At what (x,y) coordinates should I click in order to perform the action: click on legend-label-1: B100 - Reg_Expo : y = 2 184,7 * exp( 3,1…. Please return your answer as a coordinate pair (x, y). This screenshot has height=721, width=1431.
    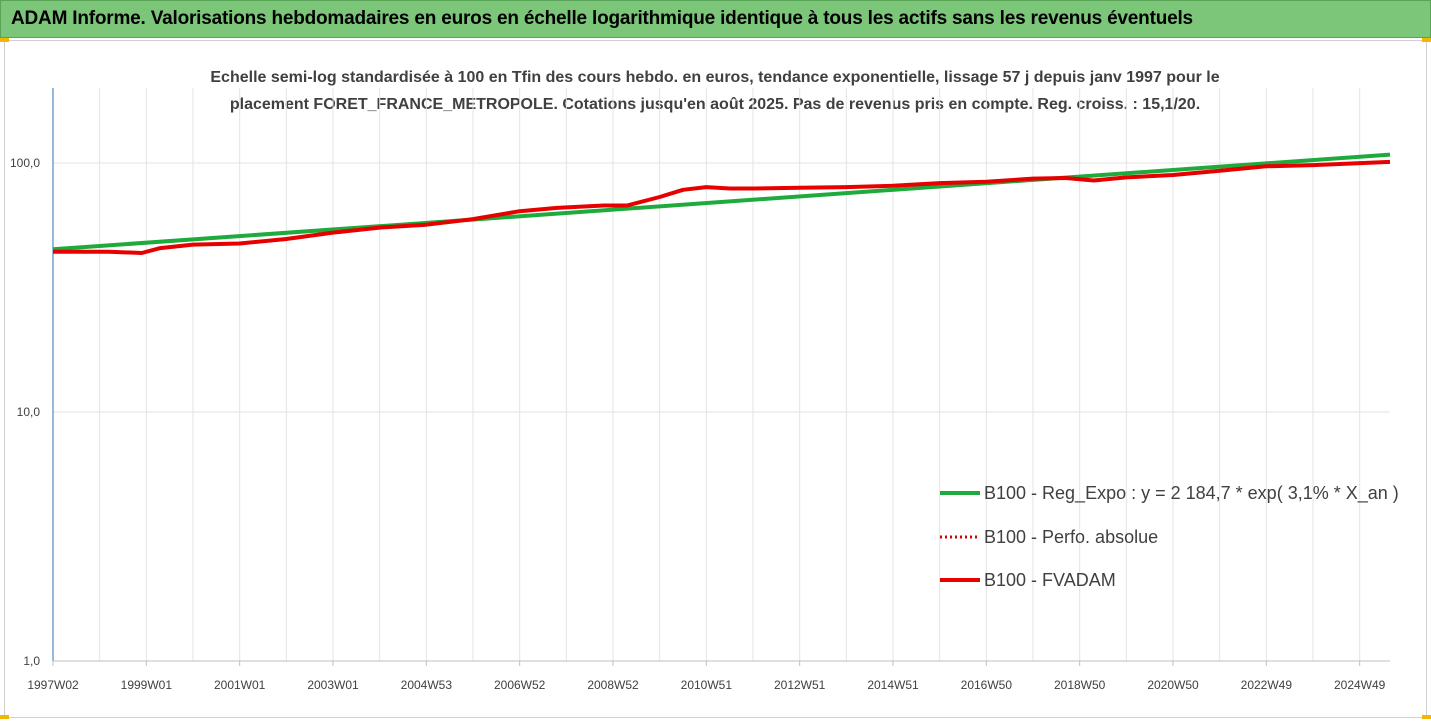
    Looking at the image, I should click on (1191, 493).